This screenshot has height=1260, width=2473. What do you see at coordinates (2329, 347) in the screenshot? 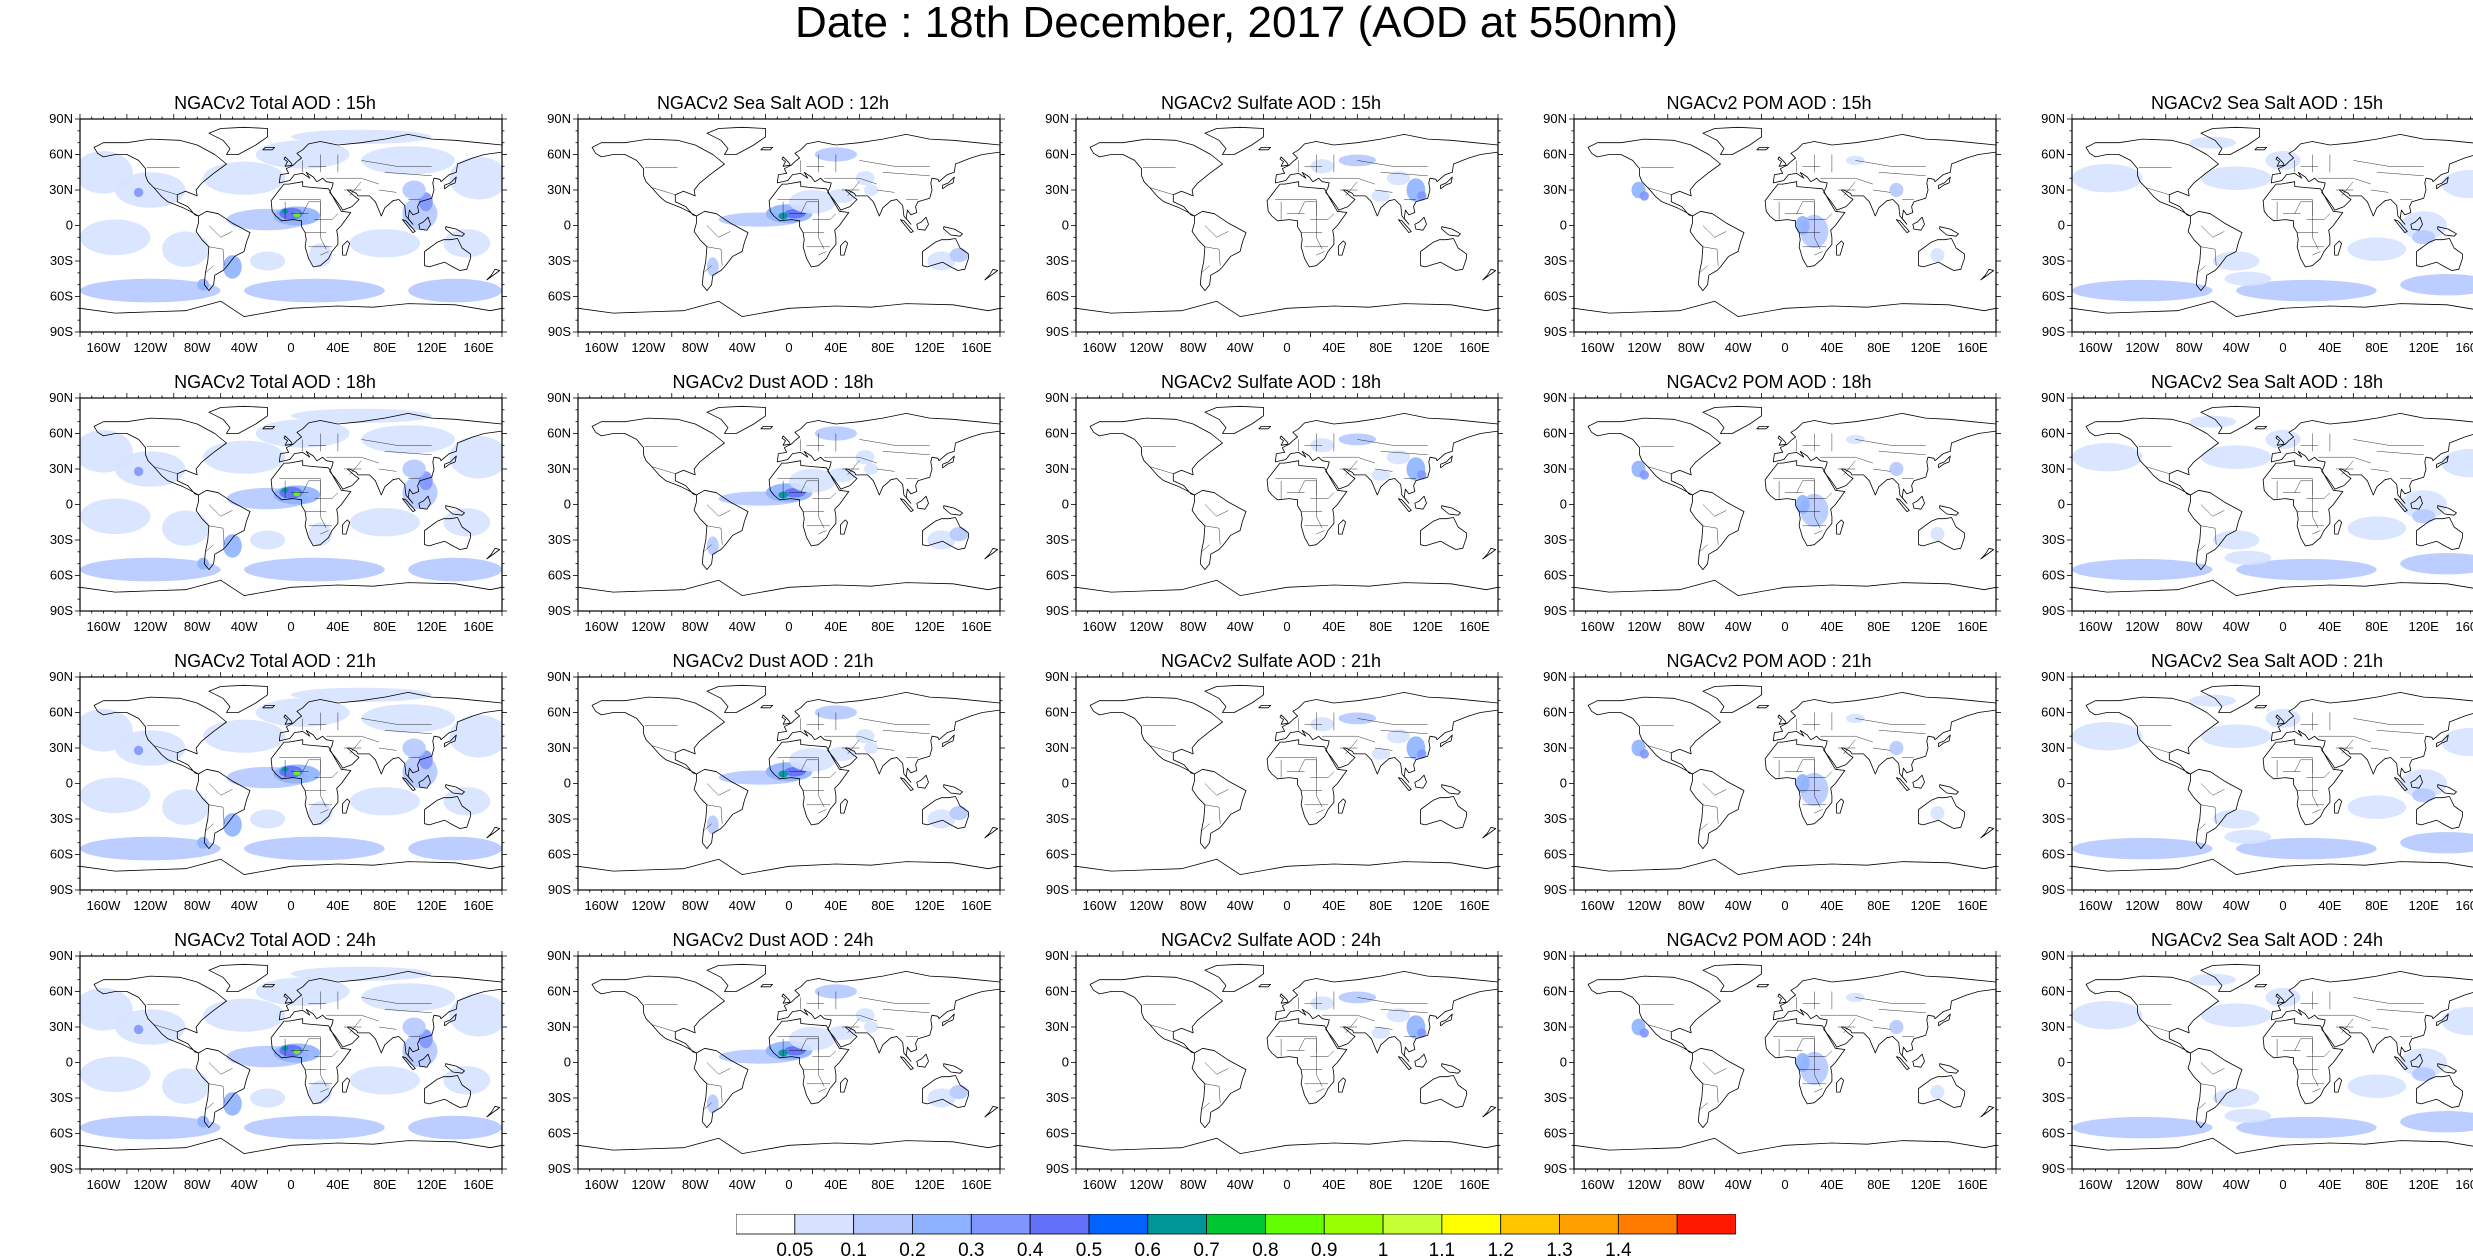
I see `lon-tick-label: 40E` at bounding box center [2329, 347].